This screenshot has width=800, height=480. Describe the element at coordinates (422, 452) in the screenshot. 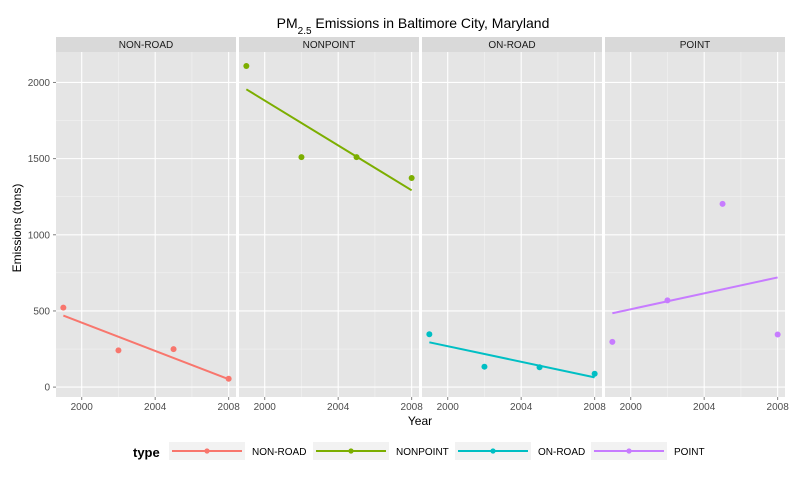

I see `legend-entry-label: NONPOINT` at that location.